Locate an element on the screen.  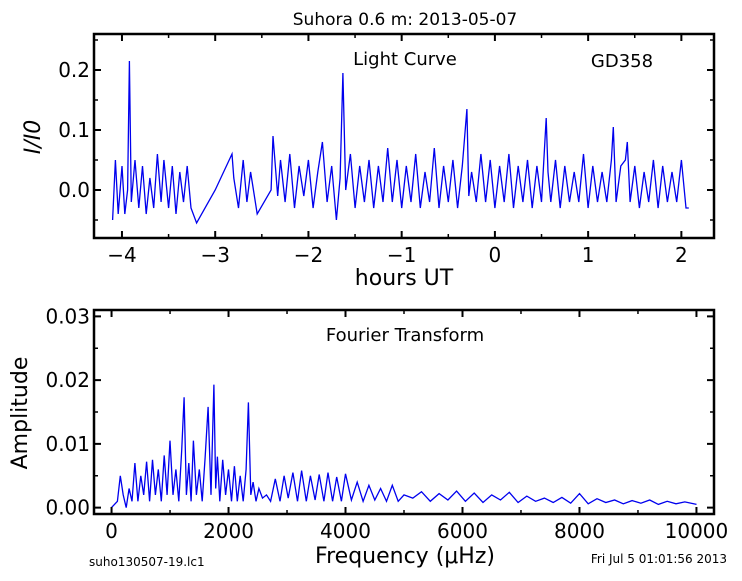
footer-filename: suho130507-19.lc1 is located at coordinates (147, 562).